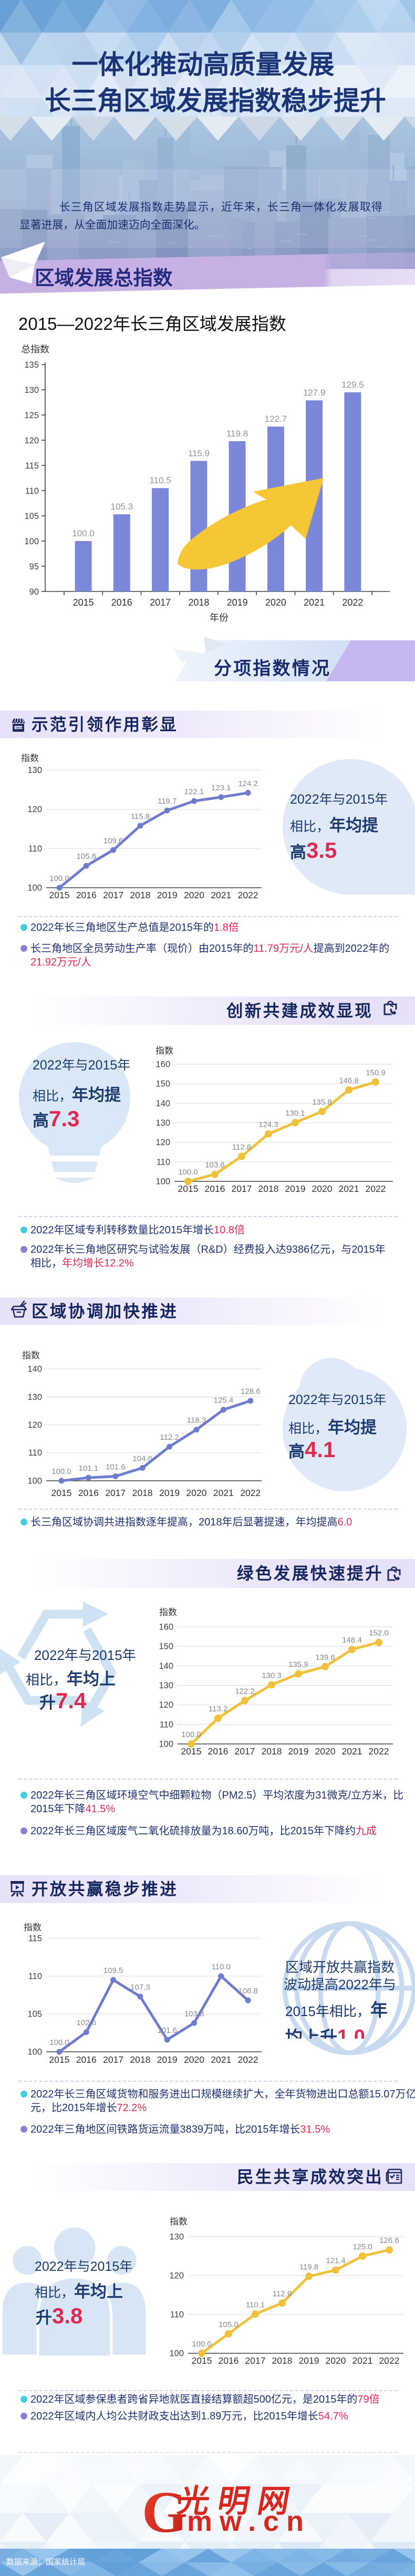  Describe the element at coordinates (34, 567) in the screenshot. I see `svg-text: 95` at that location.